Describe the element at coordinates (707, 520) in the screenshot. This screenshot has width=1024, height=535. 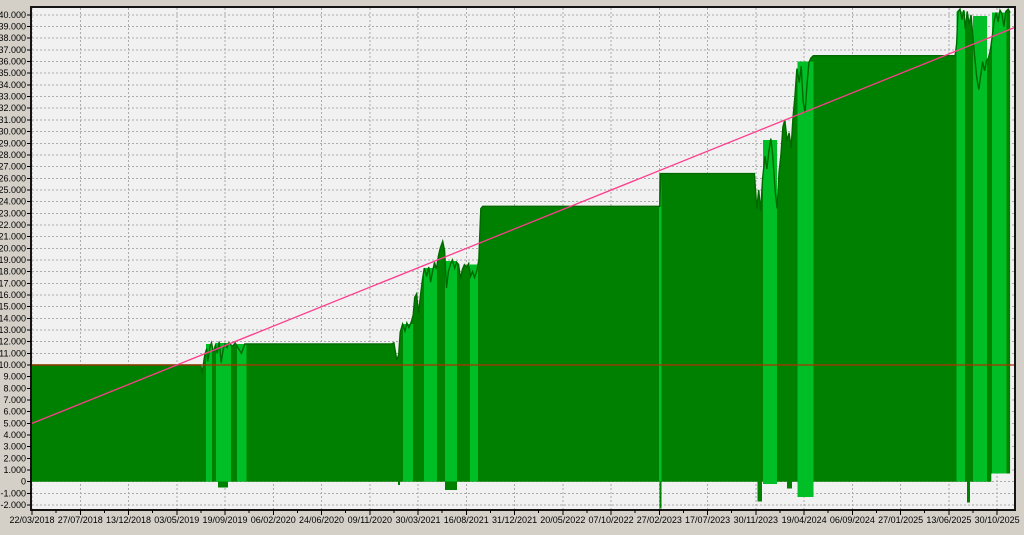
I see `x-tick-label: 17/07/2023` at that location.